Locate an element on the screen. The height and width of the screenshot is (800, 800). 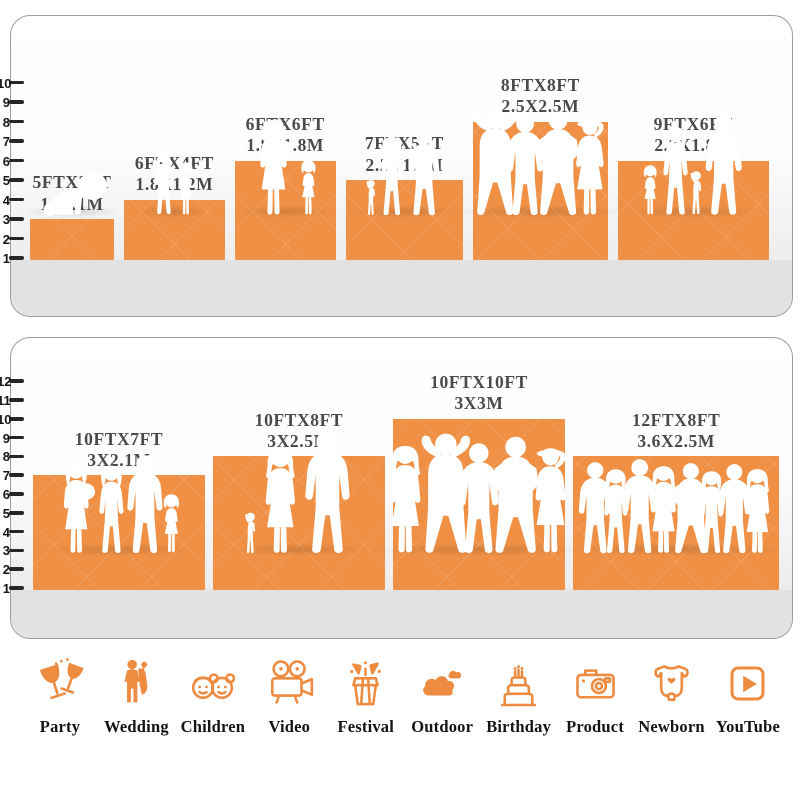
party-icon is located at coordinates (61, 679).